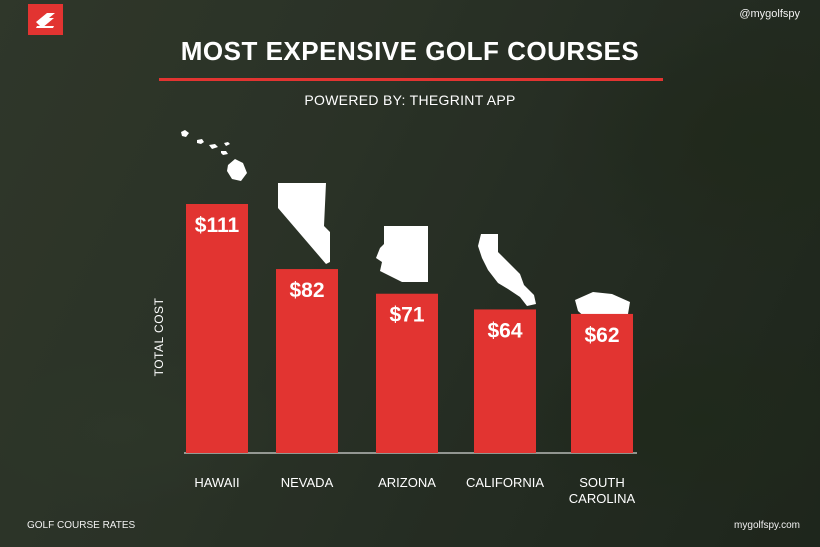 This screenshot has width=820, height=547. Describe the element at coordinates (304, 223) in the screenshot. I see `nevada-map-icon` at that location.